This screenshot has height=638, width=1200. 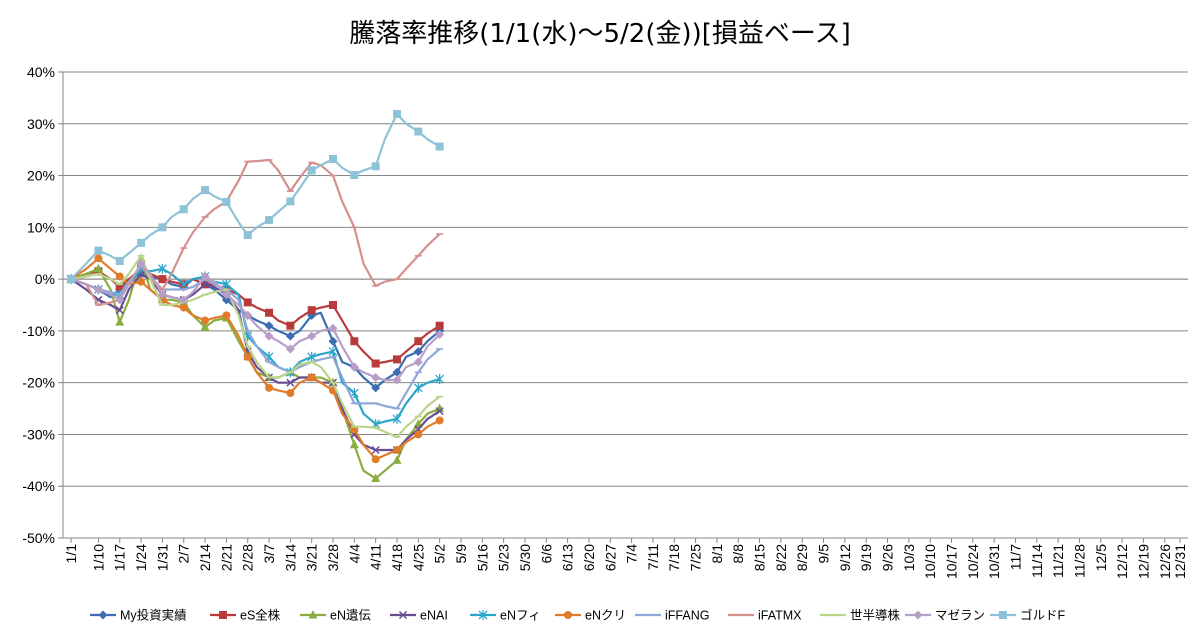 I want to click on legend-label: iFATMX, so click(x=780, y=616).